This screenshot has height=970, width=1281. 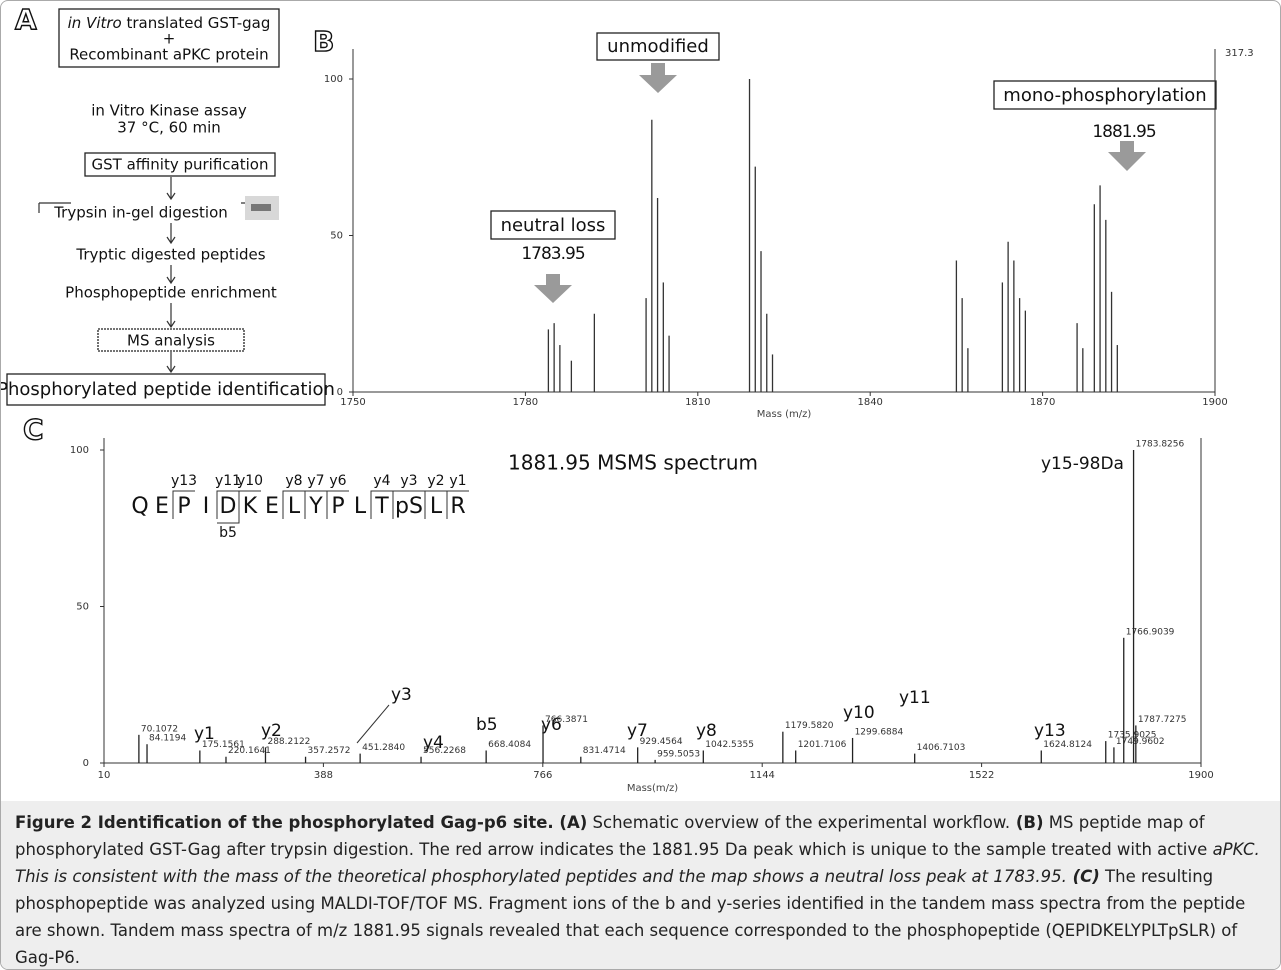 I want to click on annotation: 1783.95, so click(x=552, y=254).